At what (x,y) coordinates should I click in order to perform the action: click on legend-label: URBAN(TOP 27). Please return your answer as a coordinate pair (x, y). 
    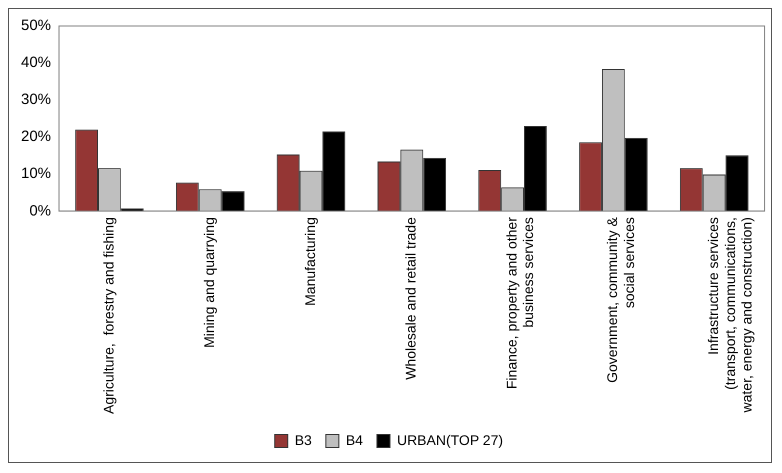
    Looking at the image, I should click on (450, 440).